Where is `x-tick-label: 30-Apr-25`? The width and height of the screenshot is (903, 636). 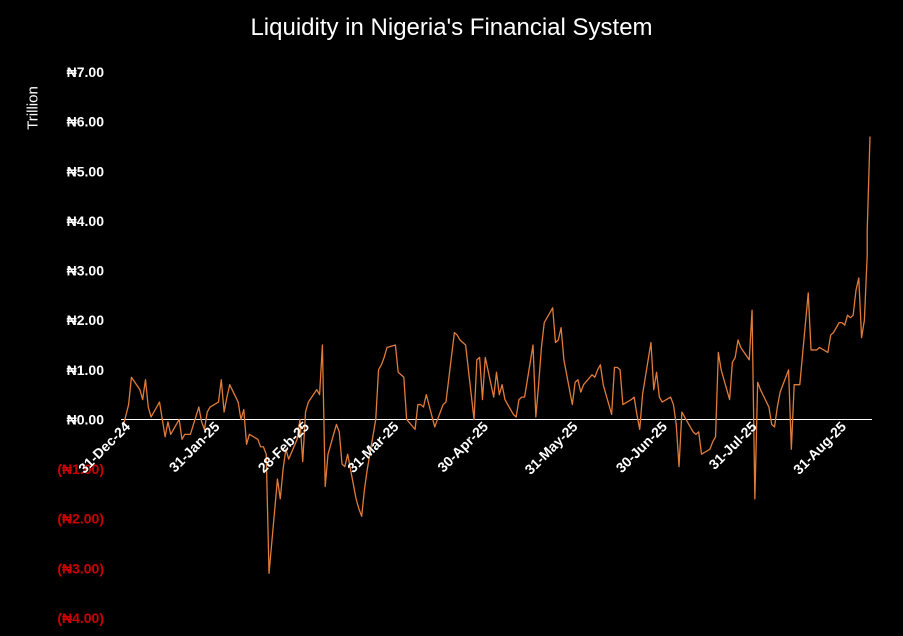 x-tick-label: 30-Apr-25 is located at coordinates (462, 446).